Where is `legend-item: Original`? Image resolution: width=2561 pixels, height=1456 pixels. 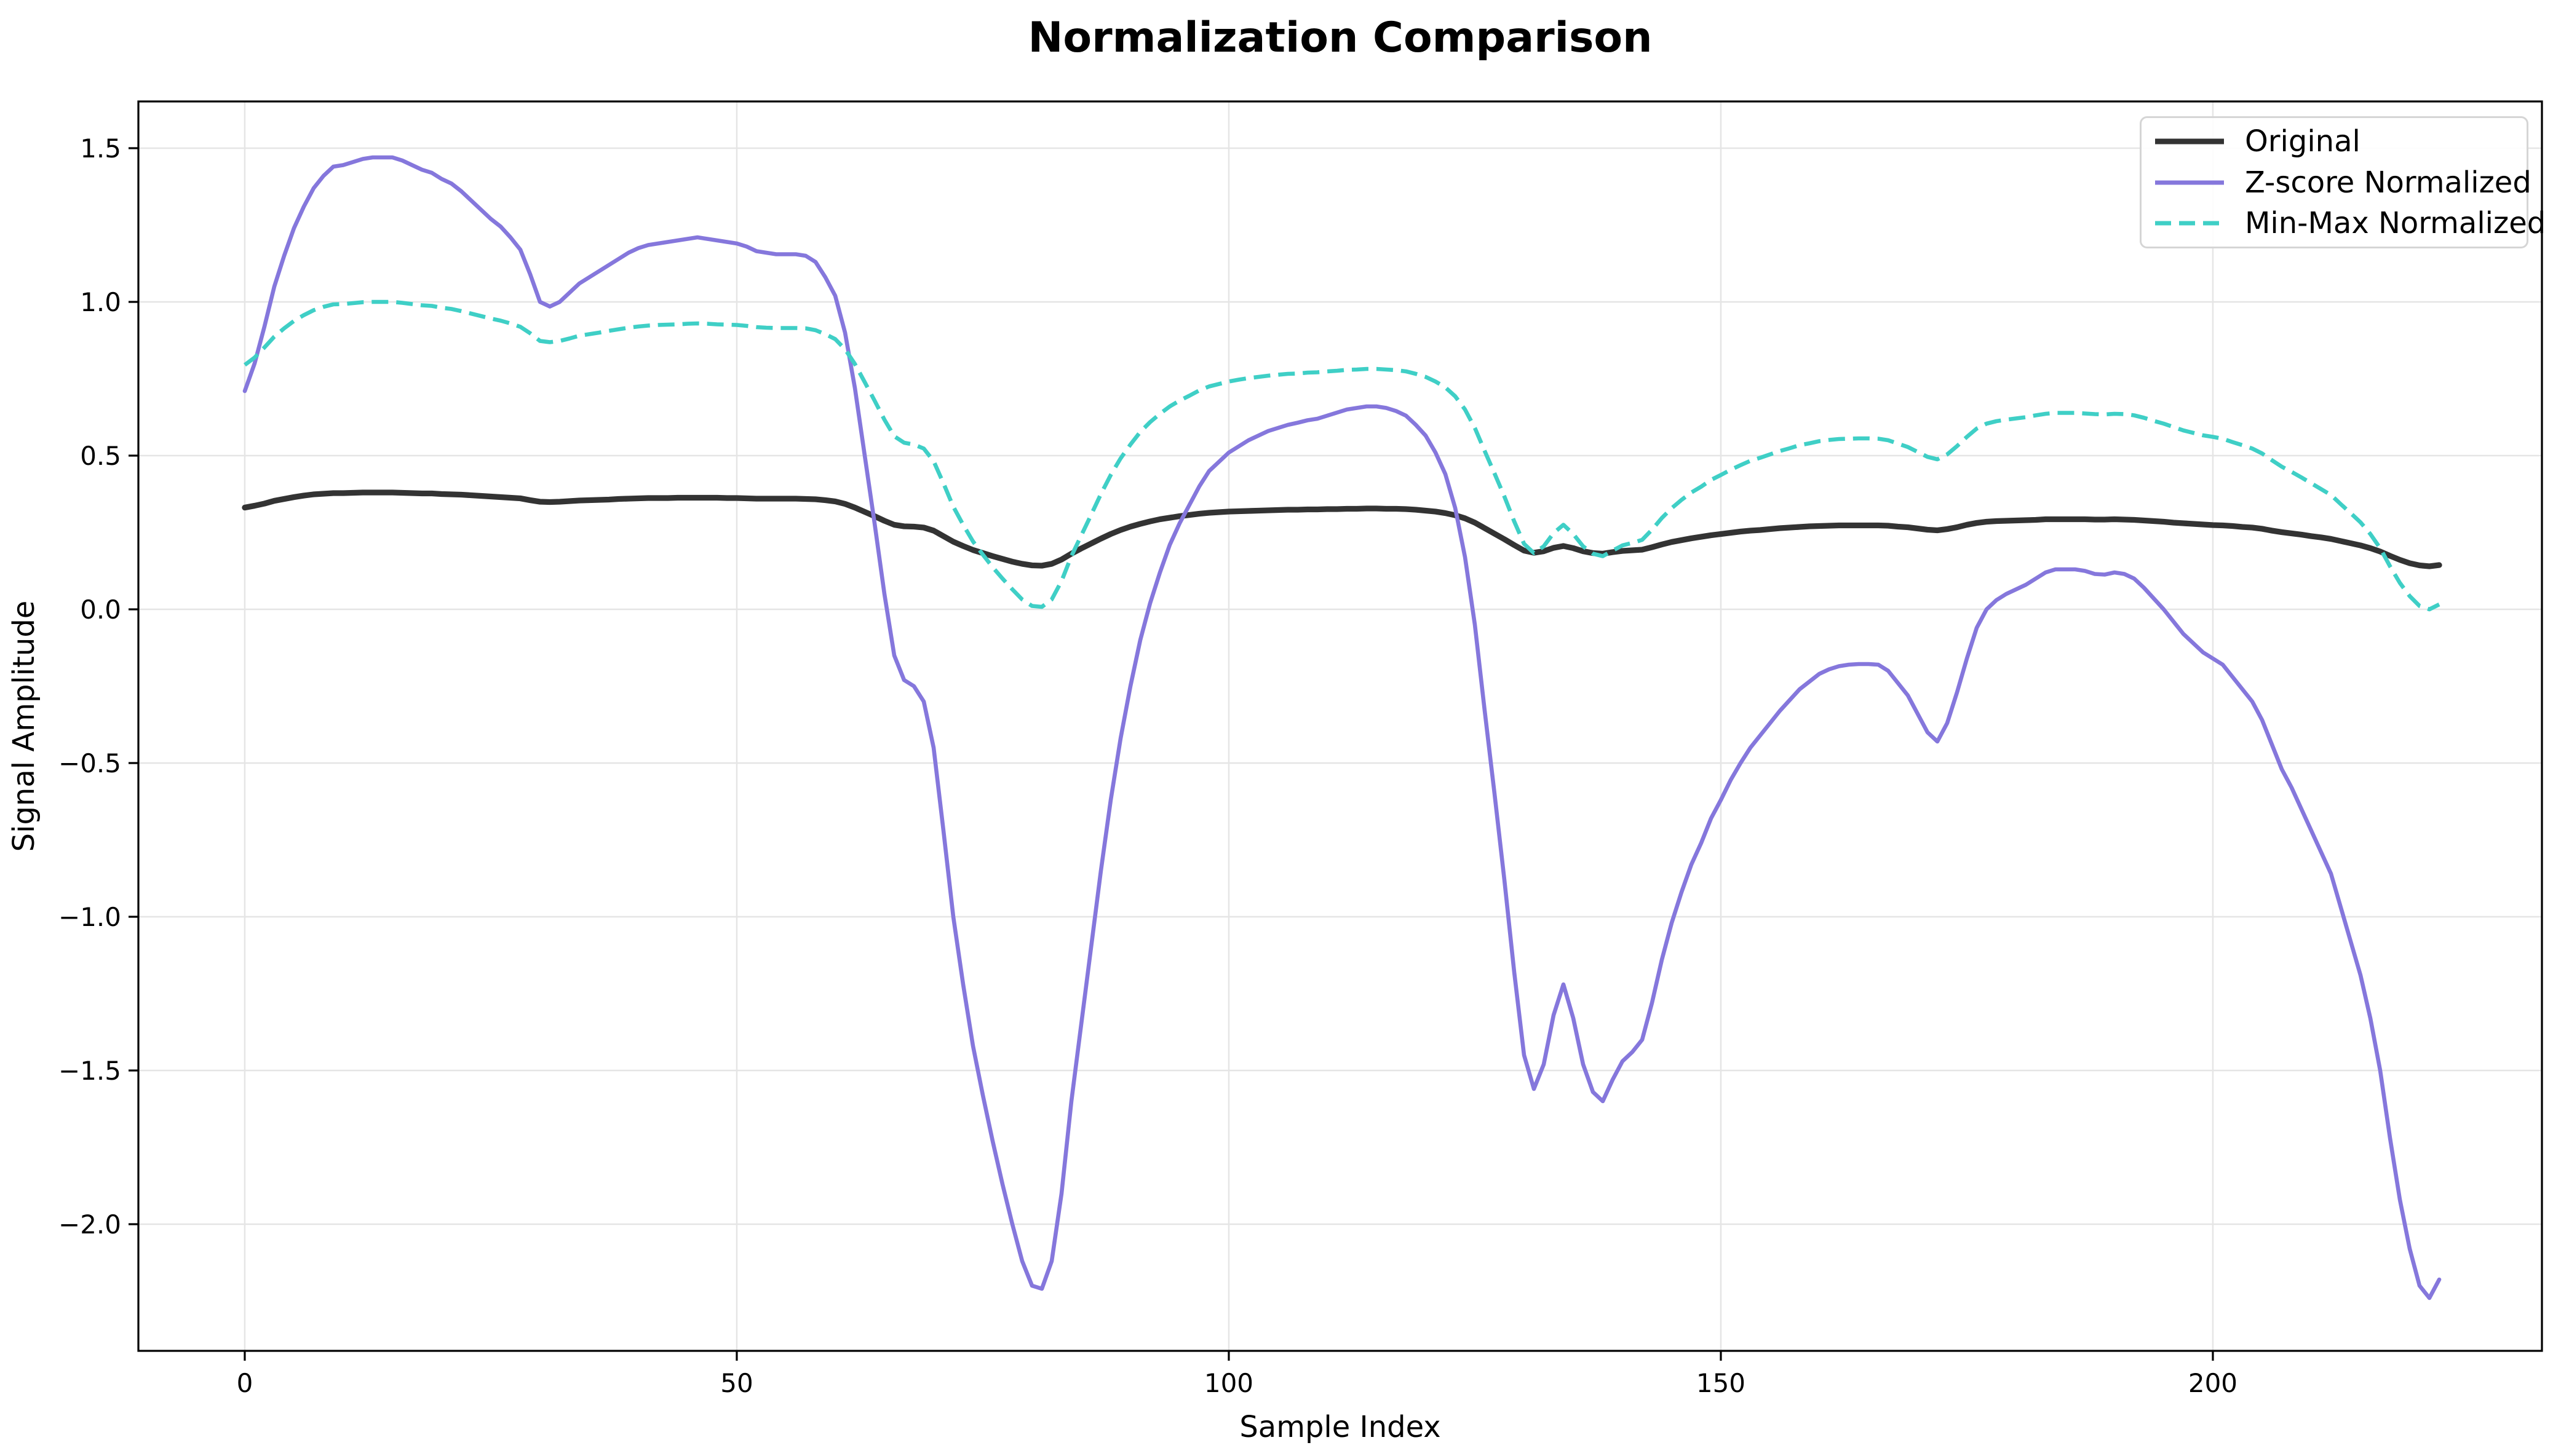
legend-item: Original is located at coordinates (2337, 141).